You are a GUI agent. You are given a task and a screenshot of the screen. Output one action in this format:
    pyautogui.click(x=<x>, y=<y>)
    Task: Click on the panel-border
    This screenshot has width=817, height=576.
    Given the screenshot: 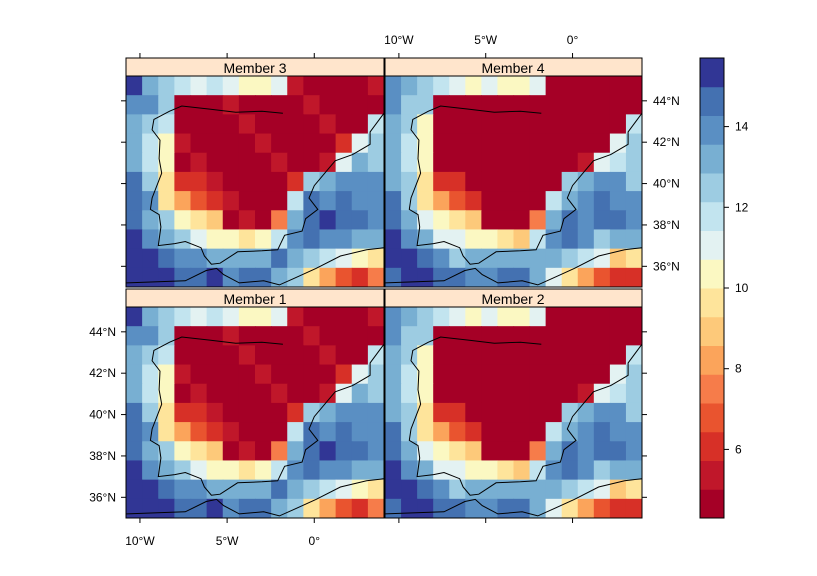 What is the action you would take?
    pyautogui.click(x=255, y=412)
    